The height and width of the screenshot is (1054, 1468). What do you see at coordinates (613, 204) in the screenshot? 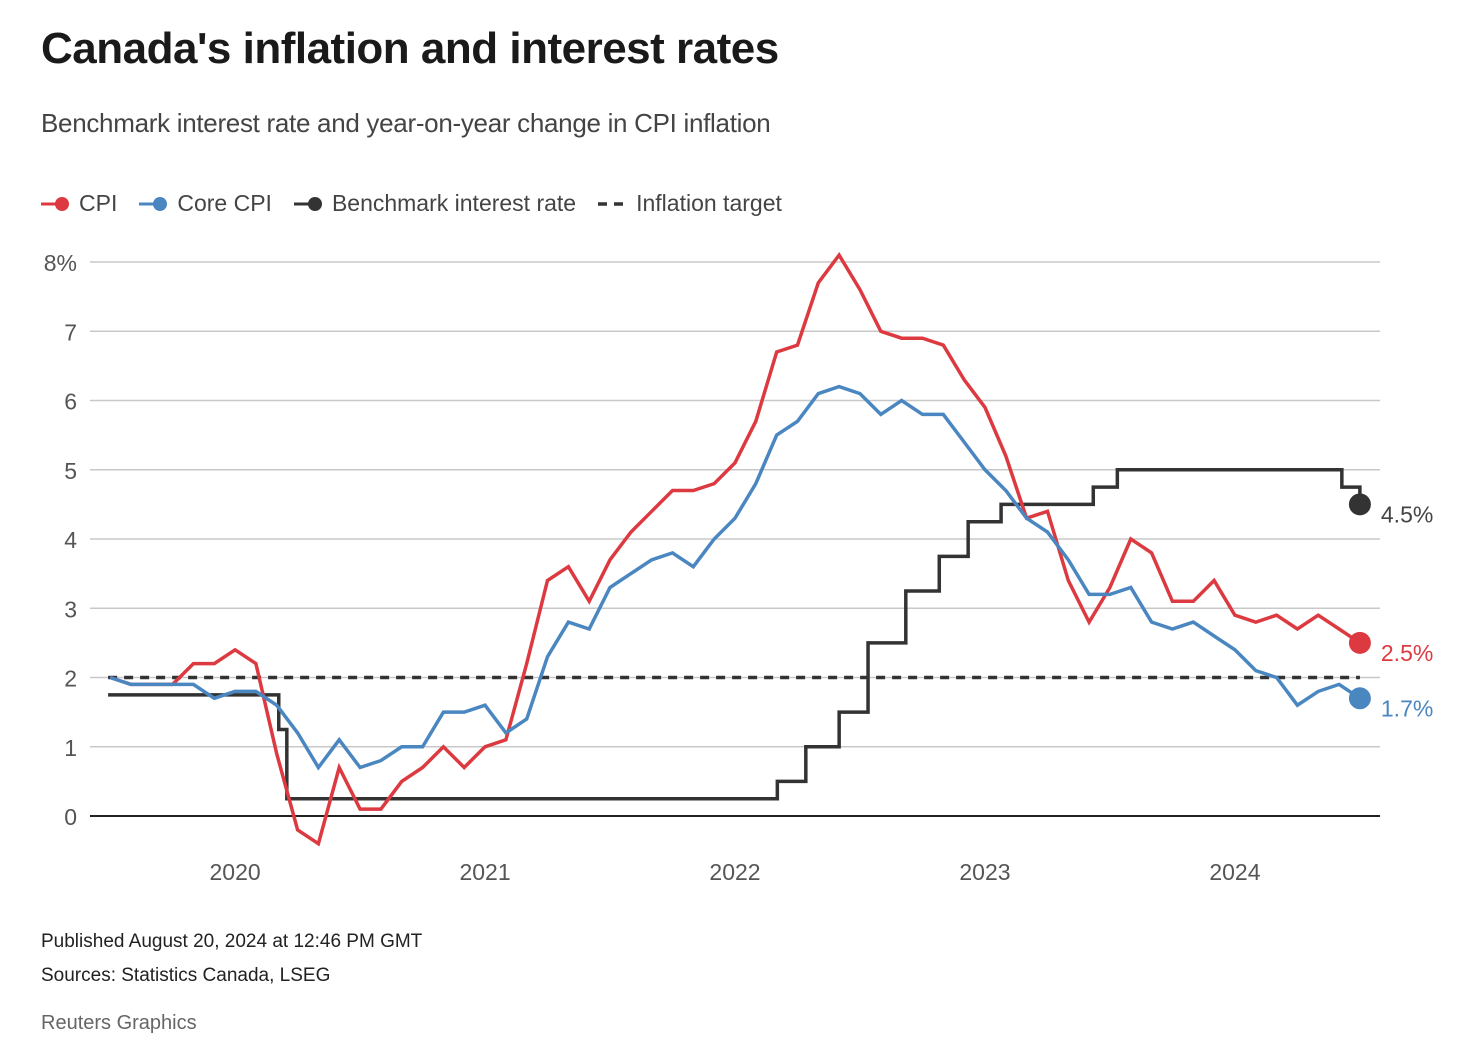
I see `inflation-target-swatch-icon` at bounding box center [613, 204].